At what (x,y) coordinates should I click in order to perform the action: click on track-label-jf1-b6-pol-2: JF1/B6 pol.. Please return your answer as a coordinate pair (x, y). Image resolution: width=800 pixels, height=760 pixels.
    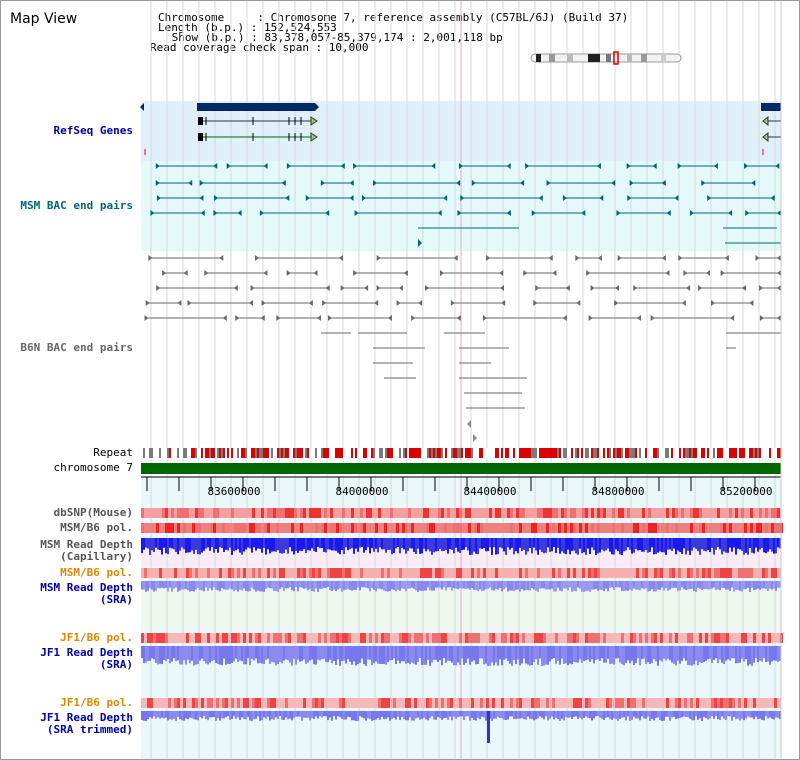
    Looking at the image, I should click on (96, 702).